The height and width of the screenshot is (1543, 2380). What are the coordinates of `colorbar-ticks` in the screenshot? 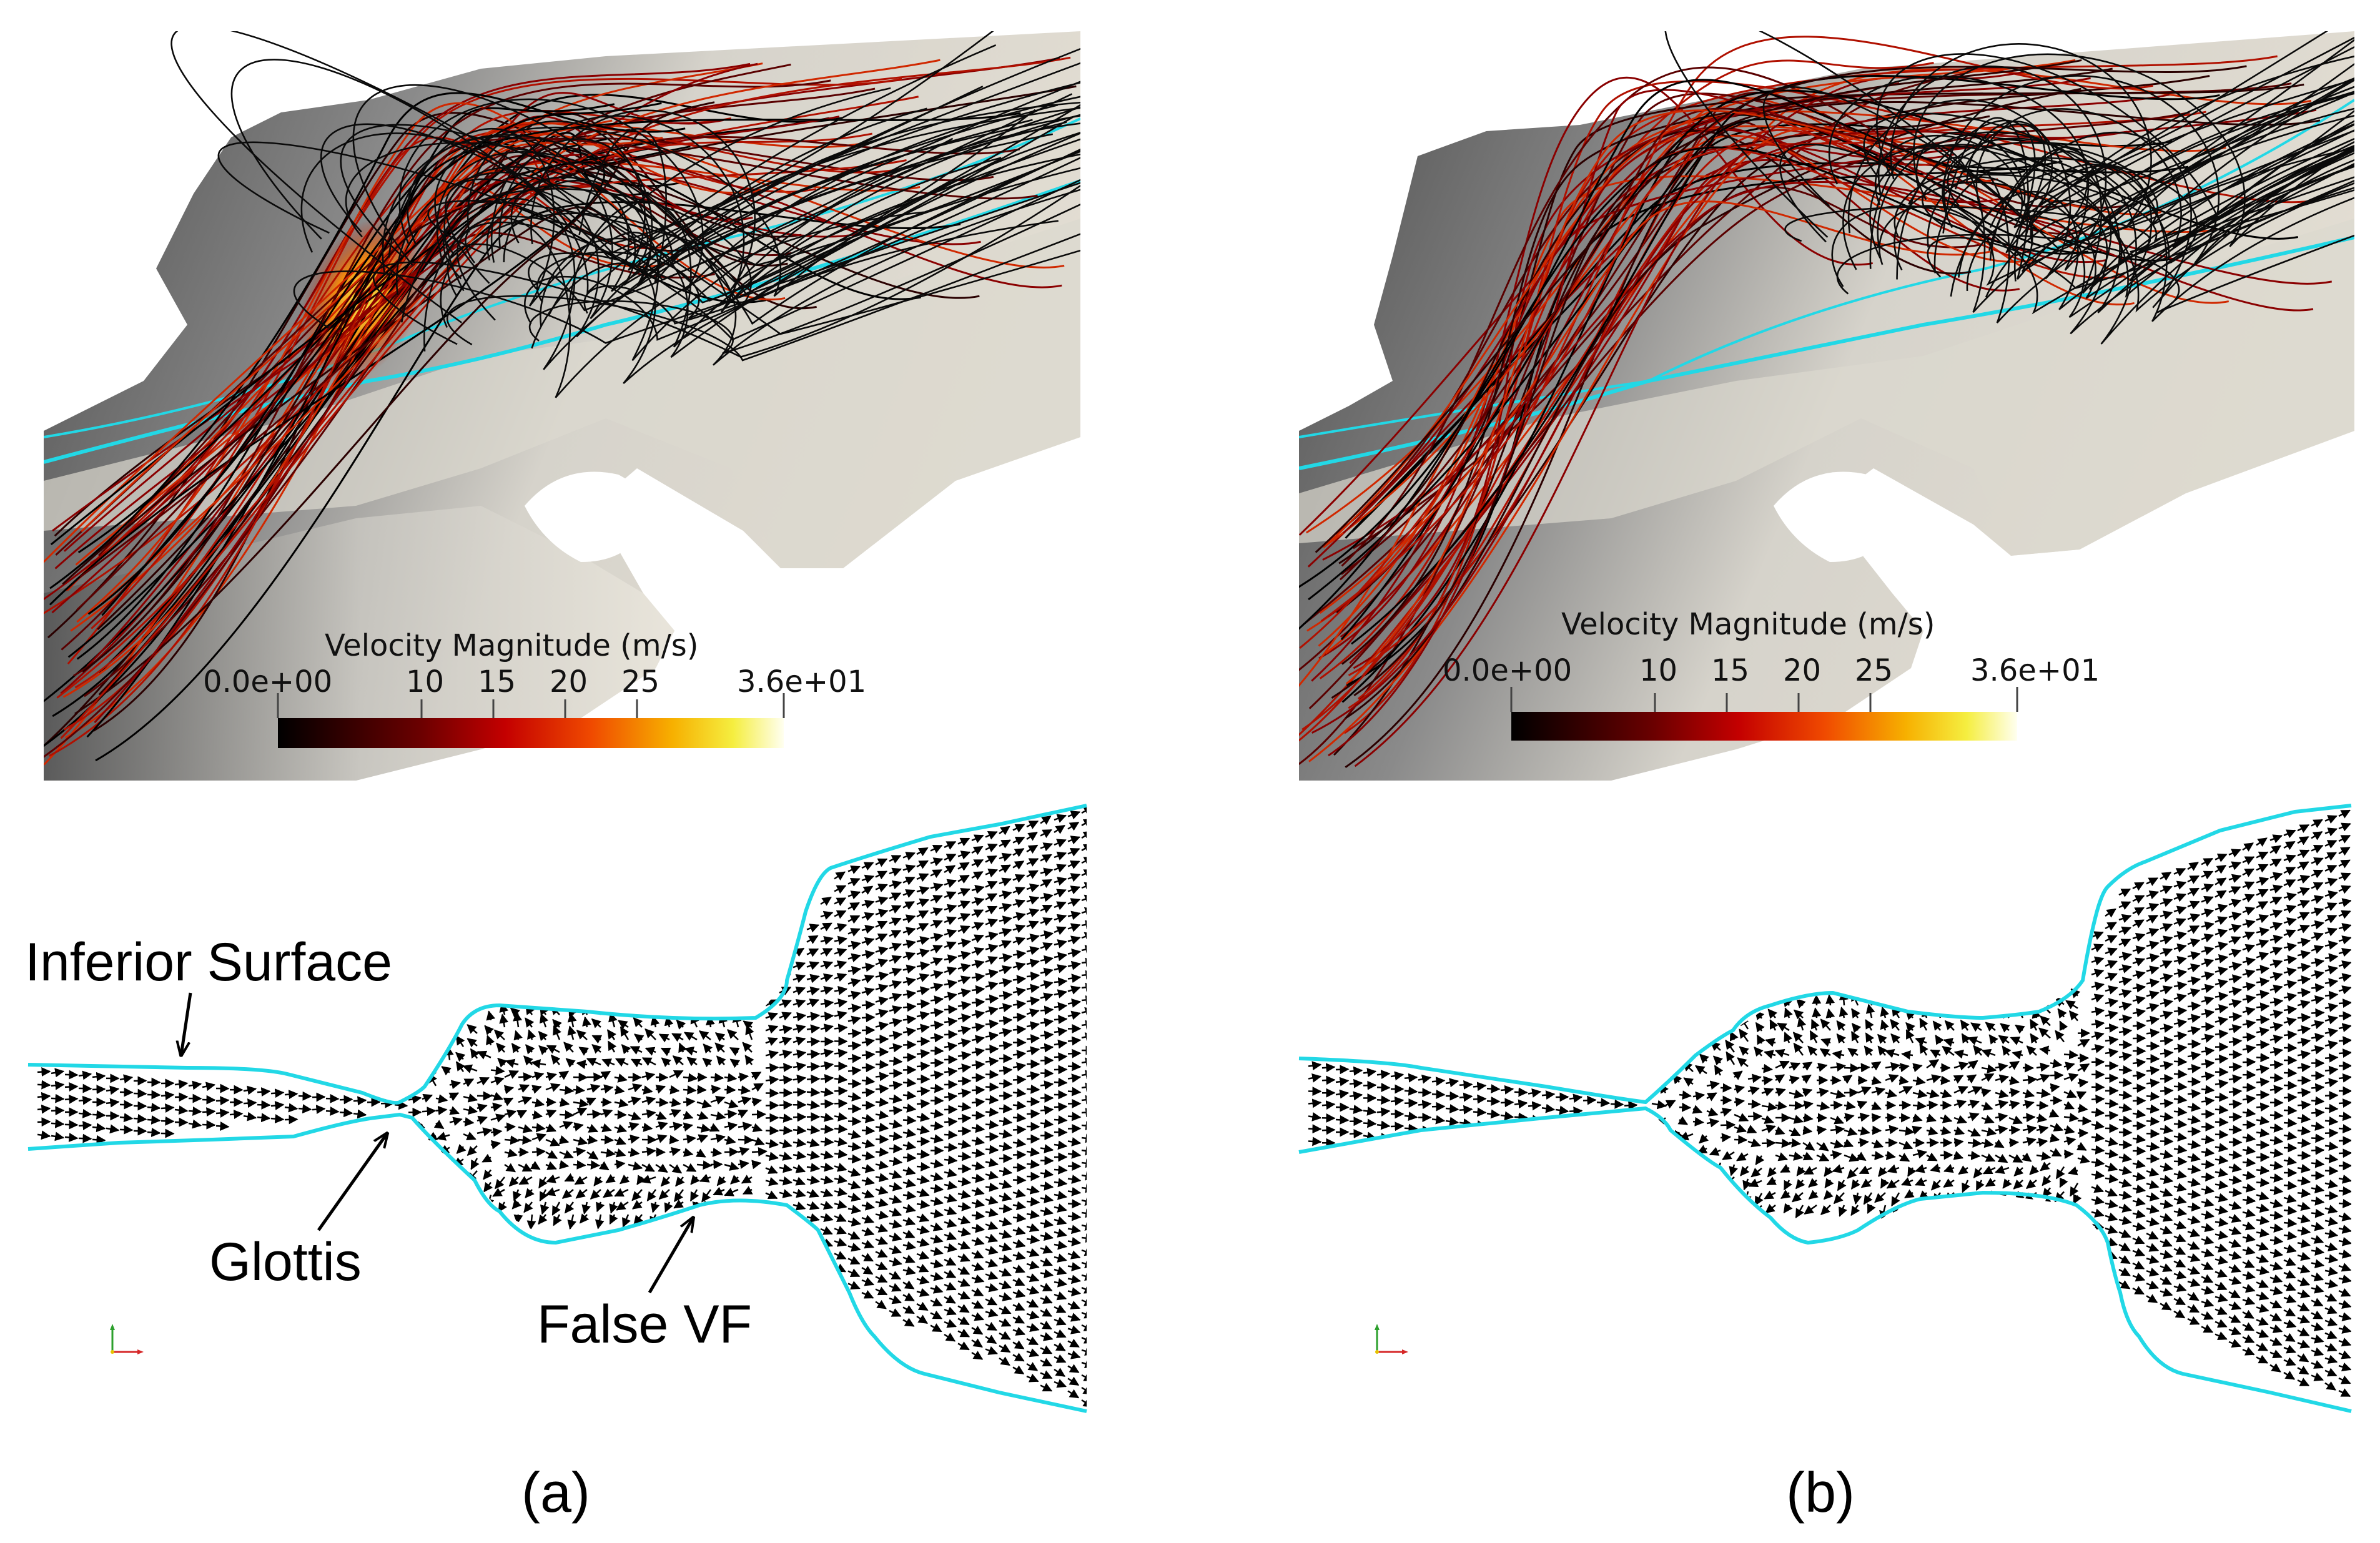 It's located at (531, 705).